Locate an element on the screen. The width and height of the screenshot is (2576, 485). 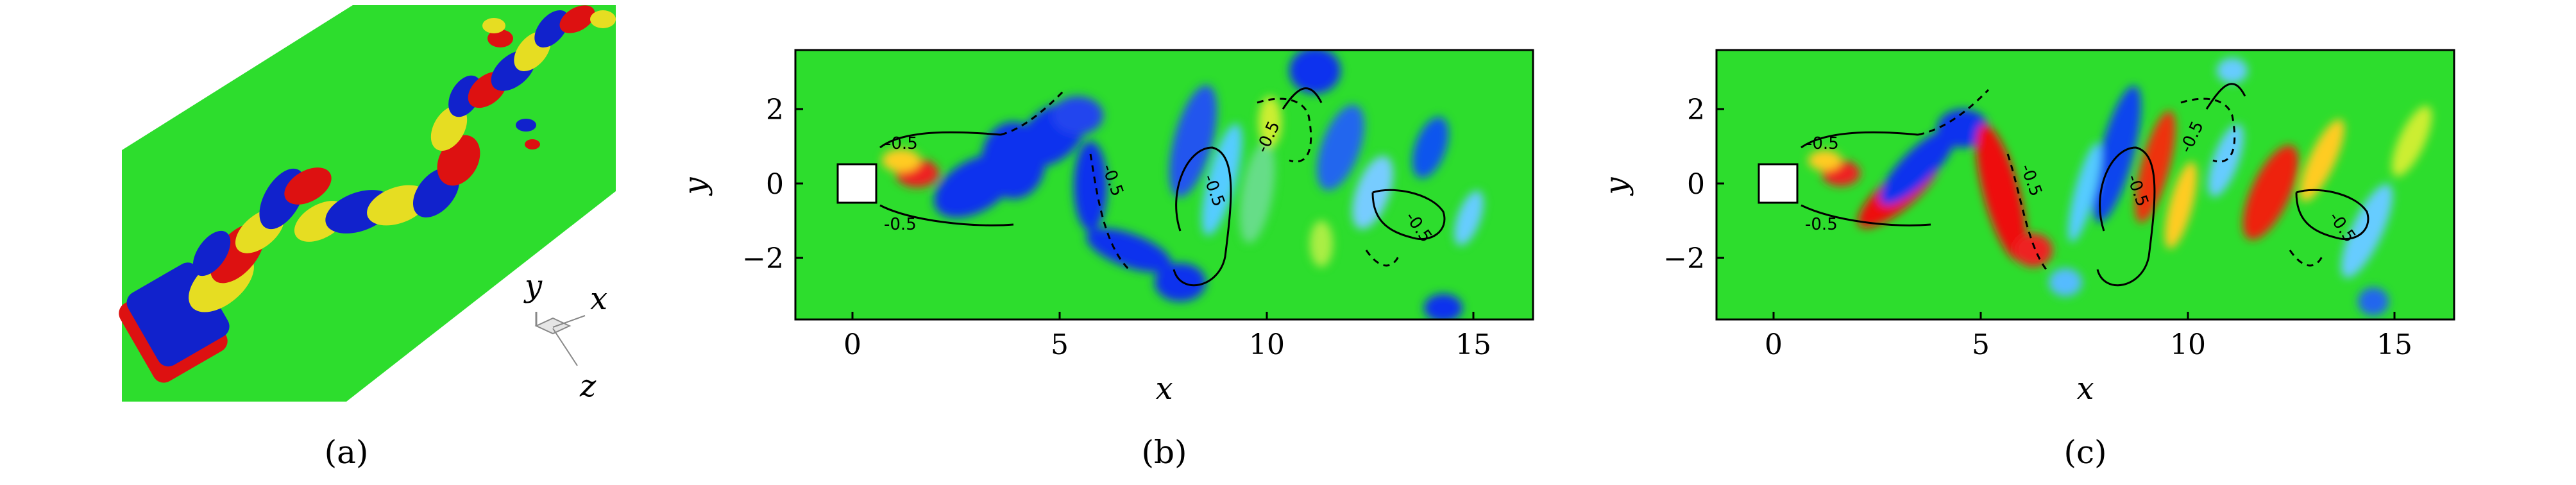
contours-c is located at coordinates (2085, 185).